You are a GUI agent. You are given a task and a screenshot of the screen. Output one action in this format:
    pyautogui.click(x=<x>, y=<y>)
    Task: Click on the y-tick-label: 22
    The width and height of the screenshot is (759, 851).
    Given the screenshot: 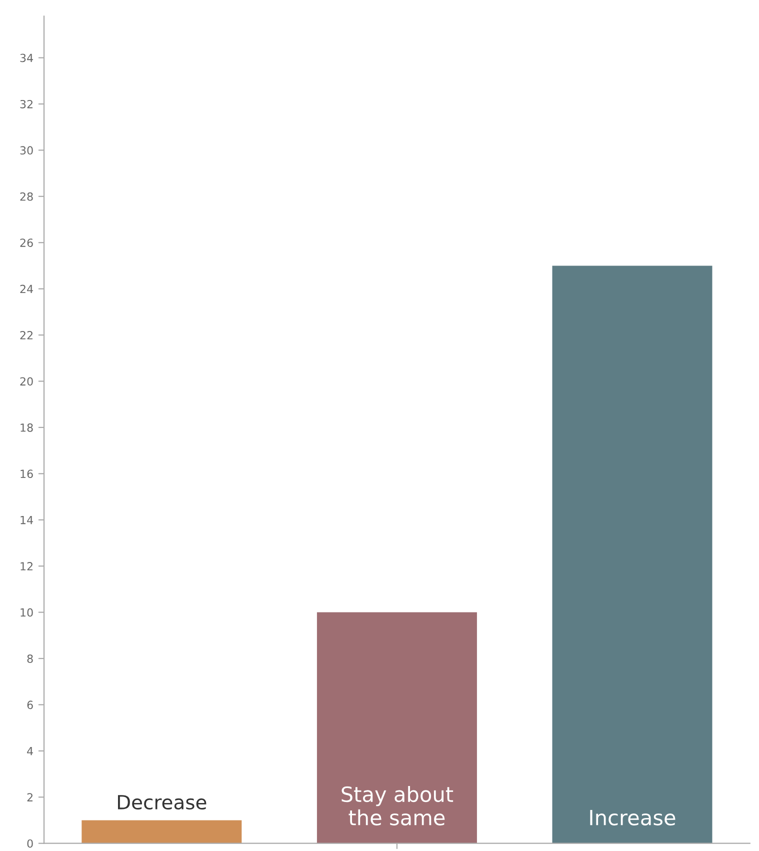 What is the action you would take?
    pyautogui.click(x=26, y=335)
    